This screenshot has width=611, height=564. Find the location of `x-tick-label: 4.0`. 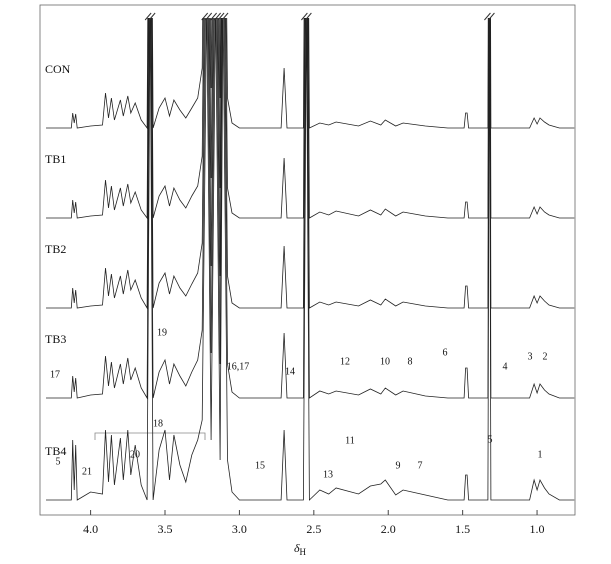

x-tick-label: 4.0 is located at coordinates (90, 529).